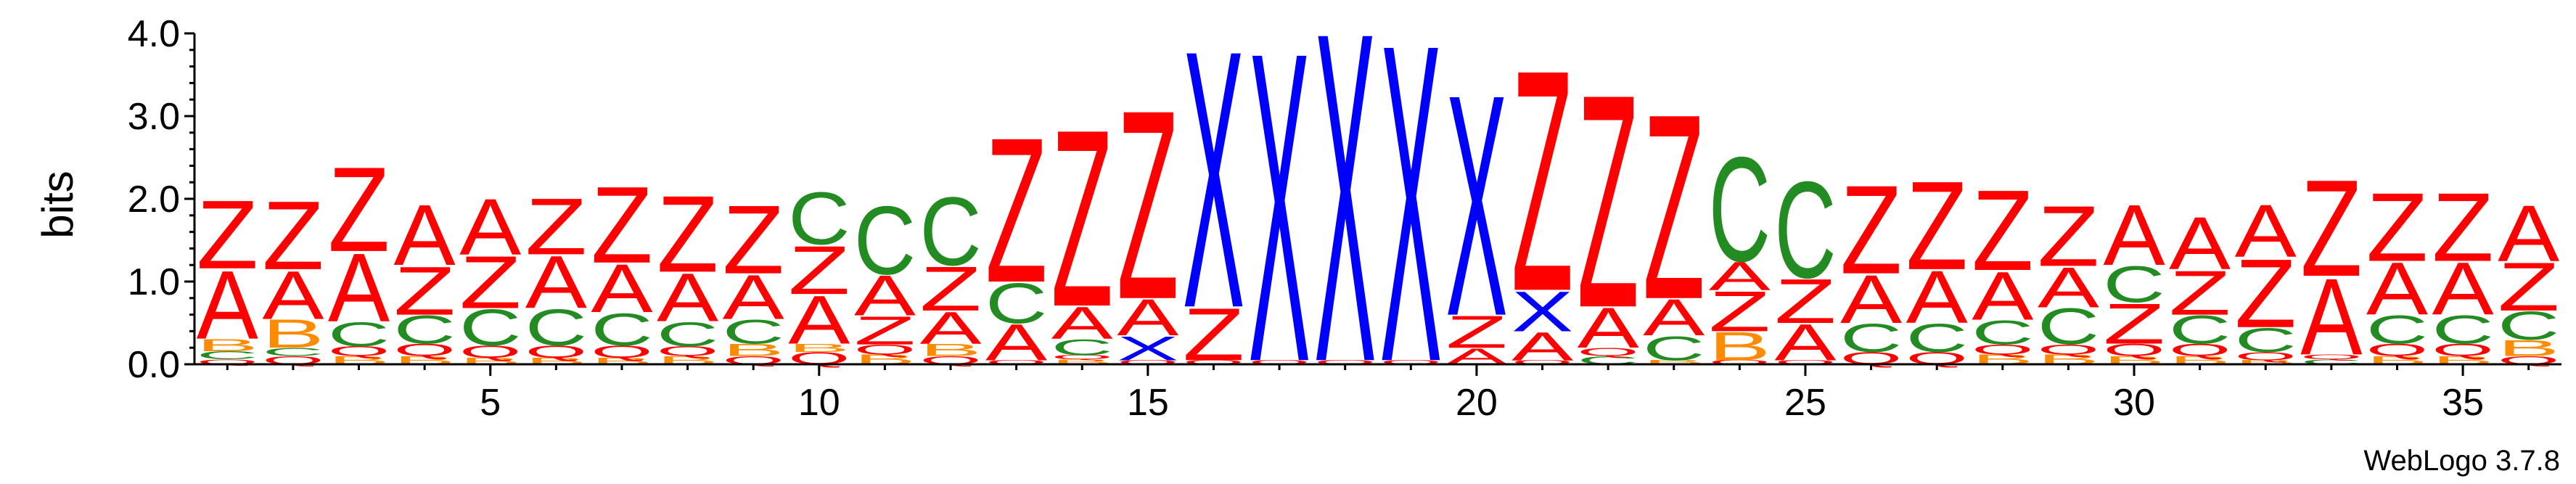 The width and height of the screenshot is (2576, 484). What do you see at coordinates (2134, 403) in the screenshot?
I see `x-tick-label: 30` at bounding box center [2134, 403].